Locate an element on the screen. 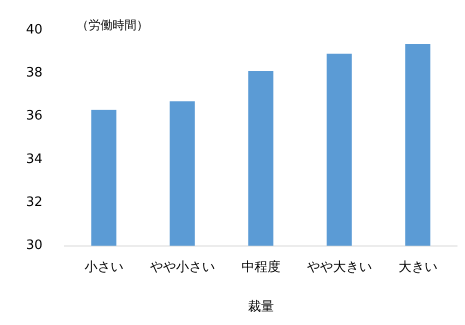  x-tick-label: やや大きい is located at coordinates (339, 267).